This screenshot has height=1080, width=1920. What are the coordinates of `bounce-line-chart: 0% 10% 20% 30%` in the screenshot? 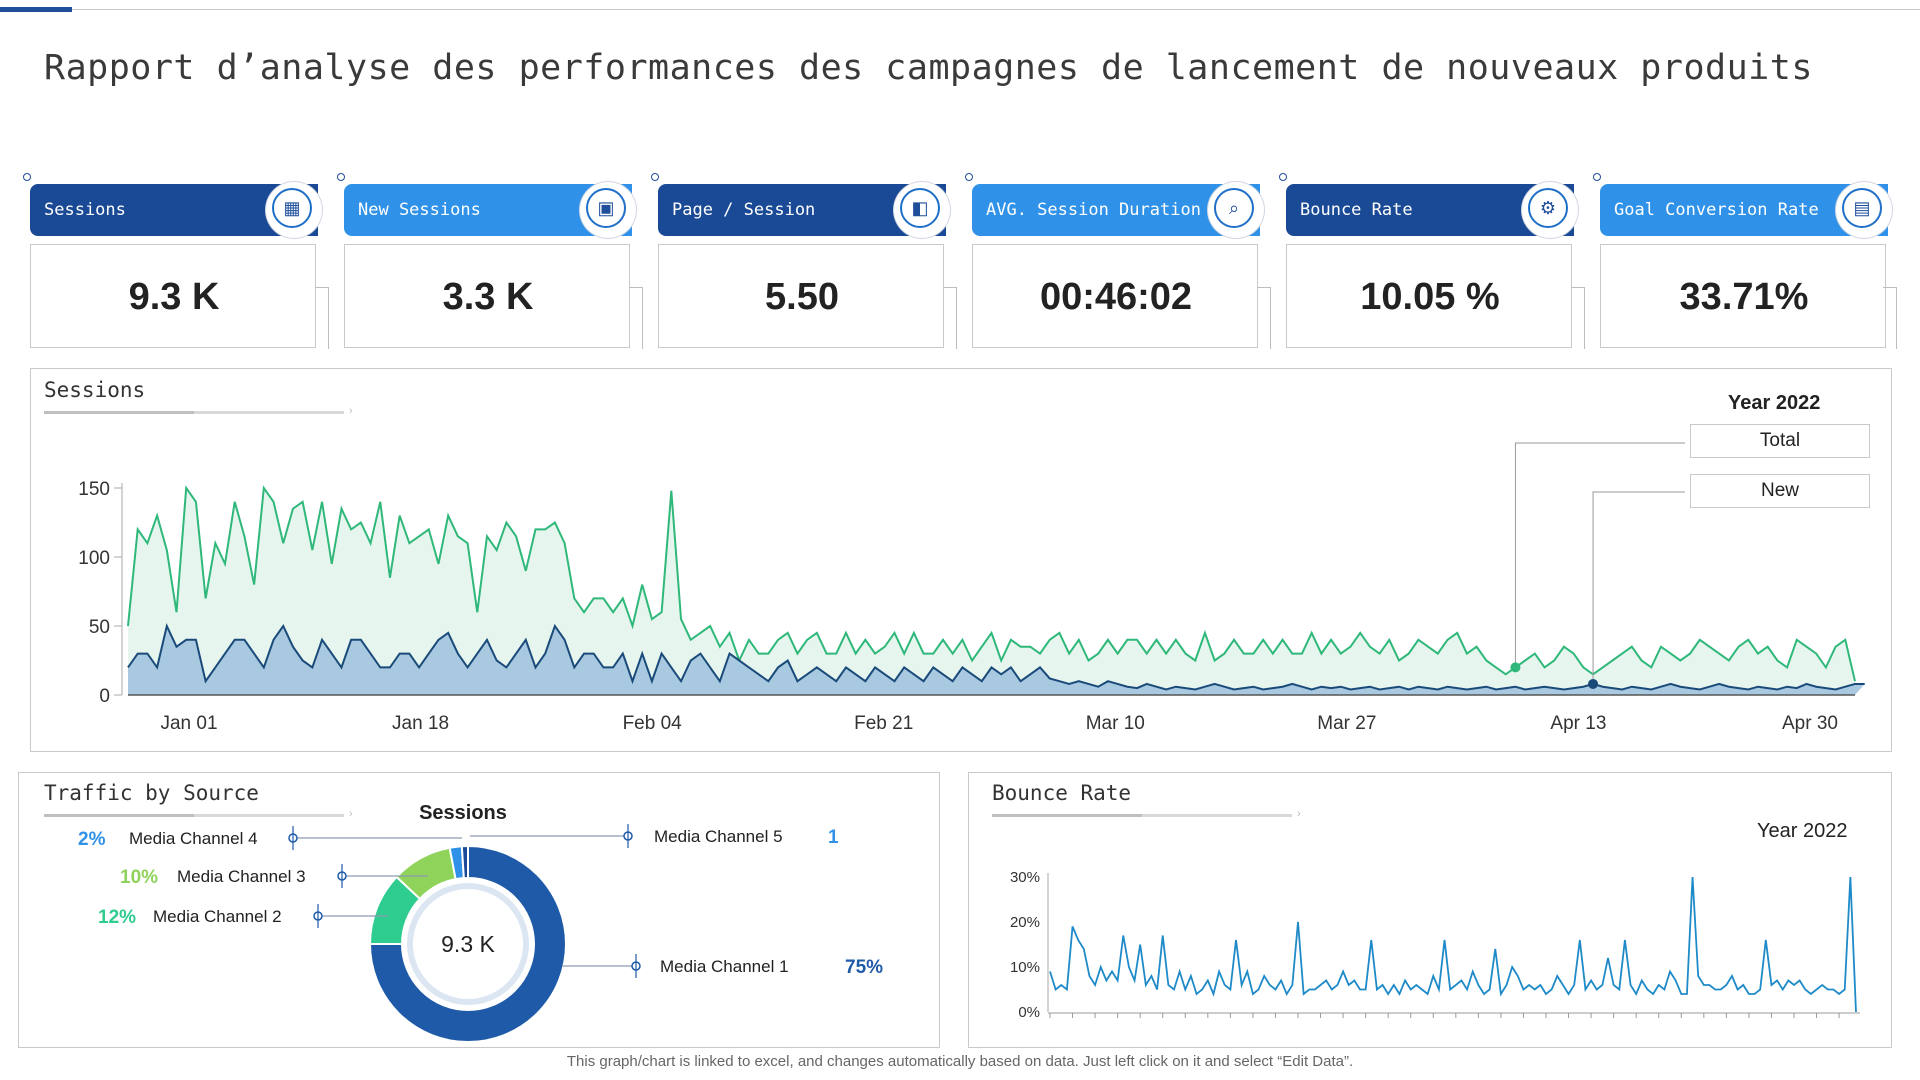 It's located at (1435, 945).